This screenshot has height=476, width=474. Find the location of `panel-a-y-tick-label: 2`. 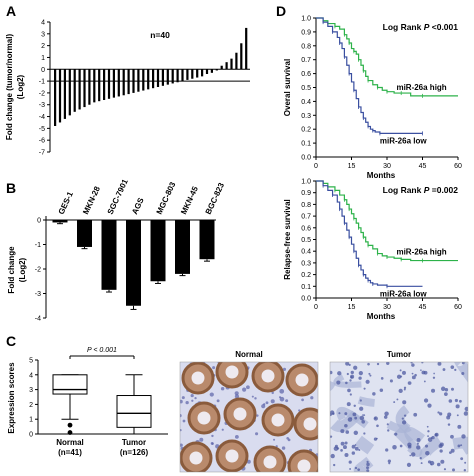

panel-a-y-tick-label: 2 is located at coordinates (43, 46).